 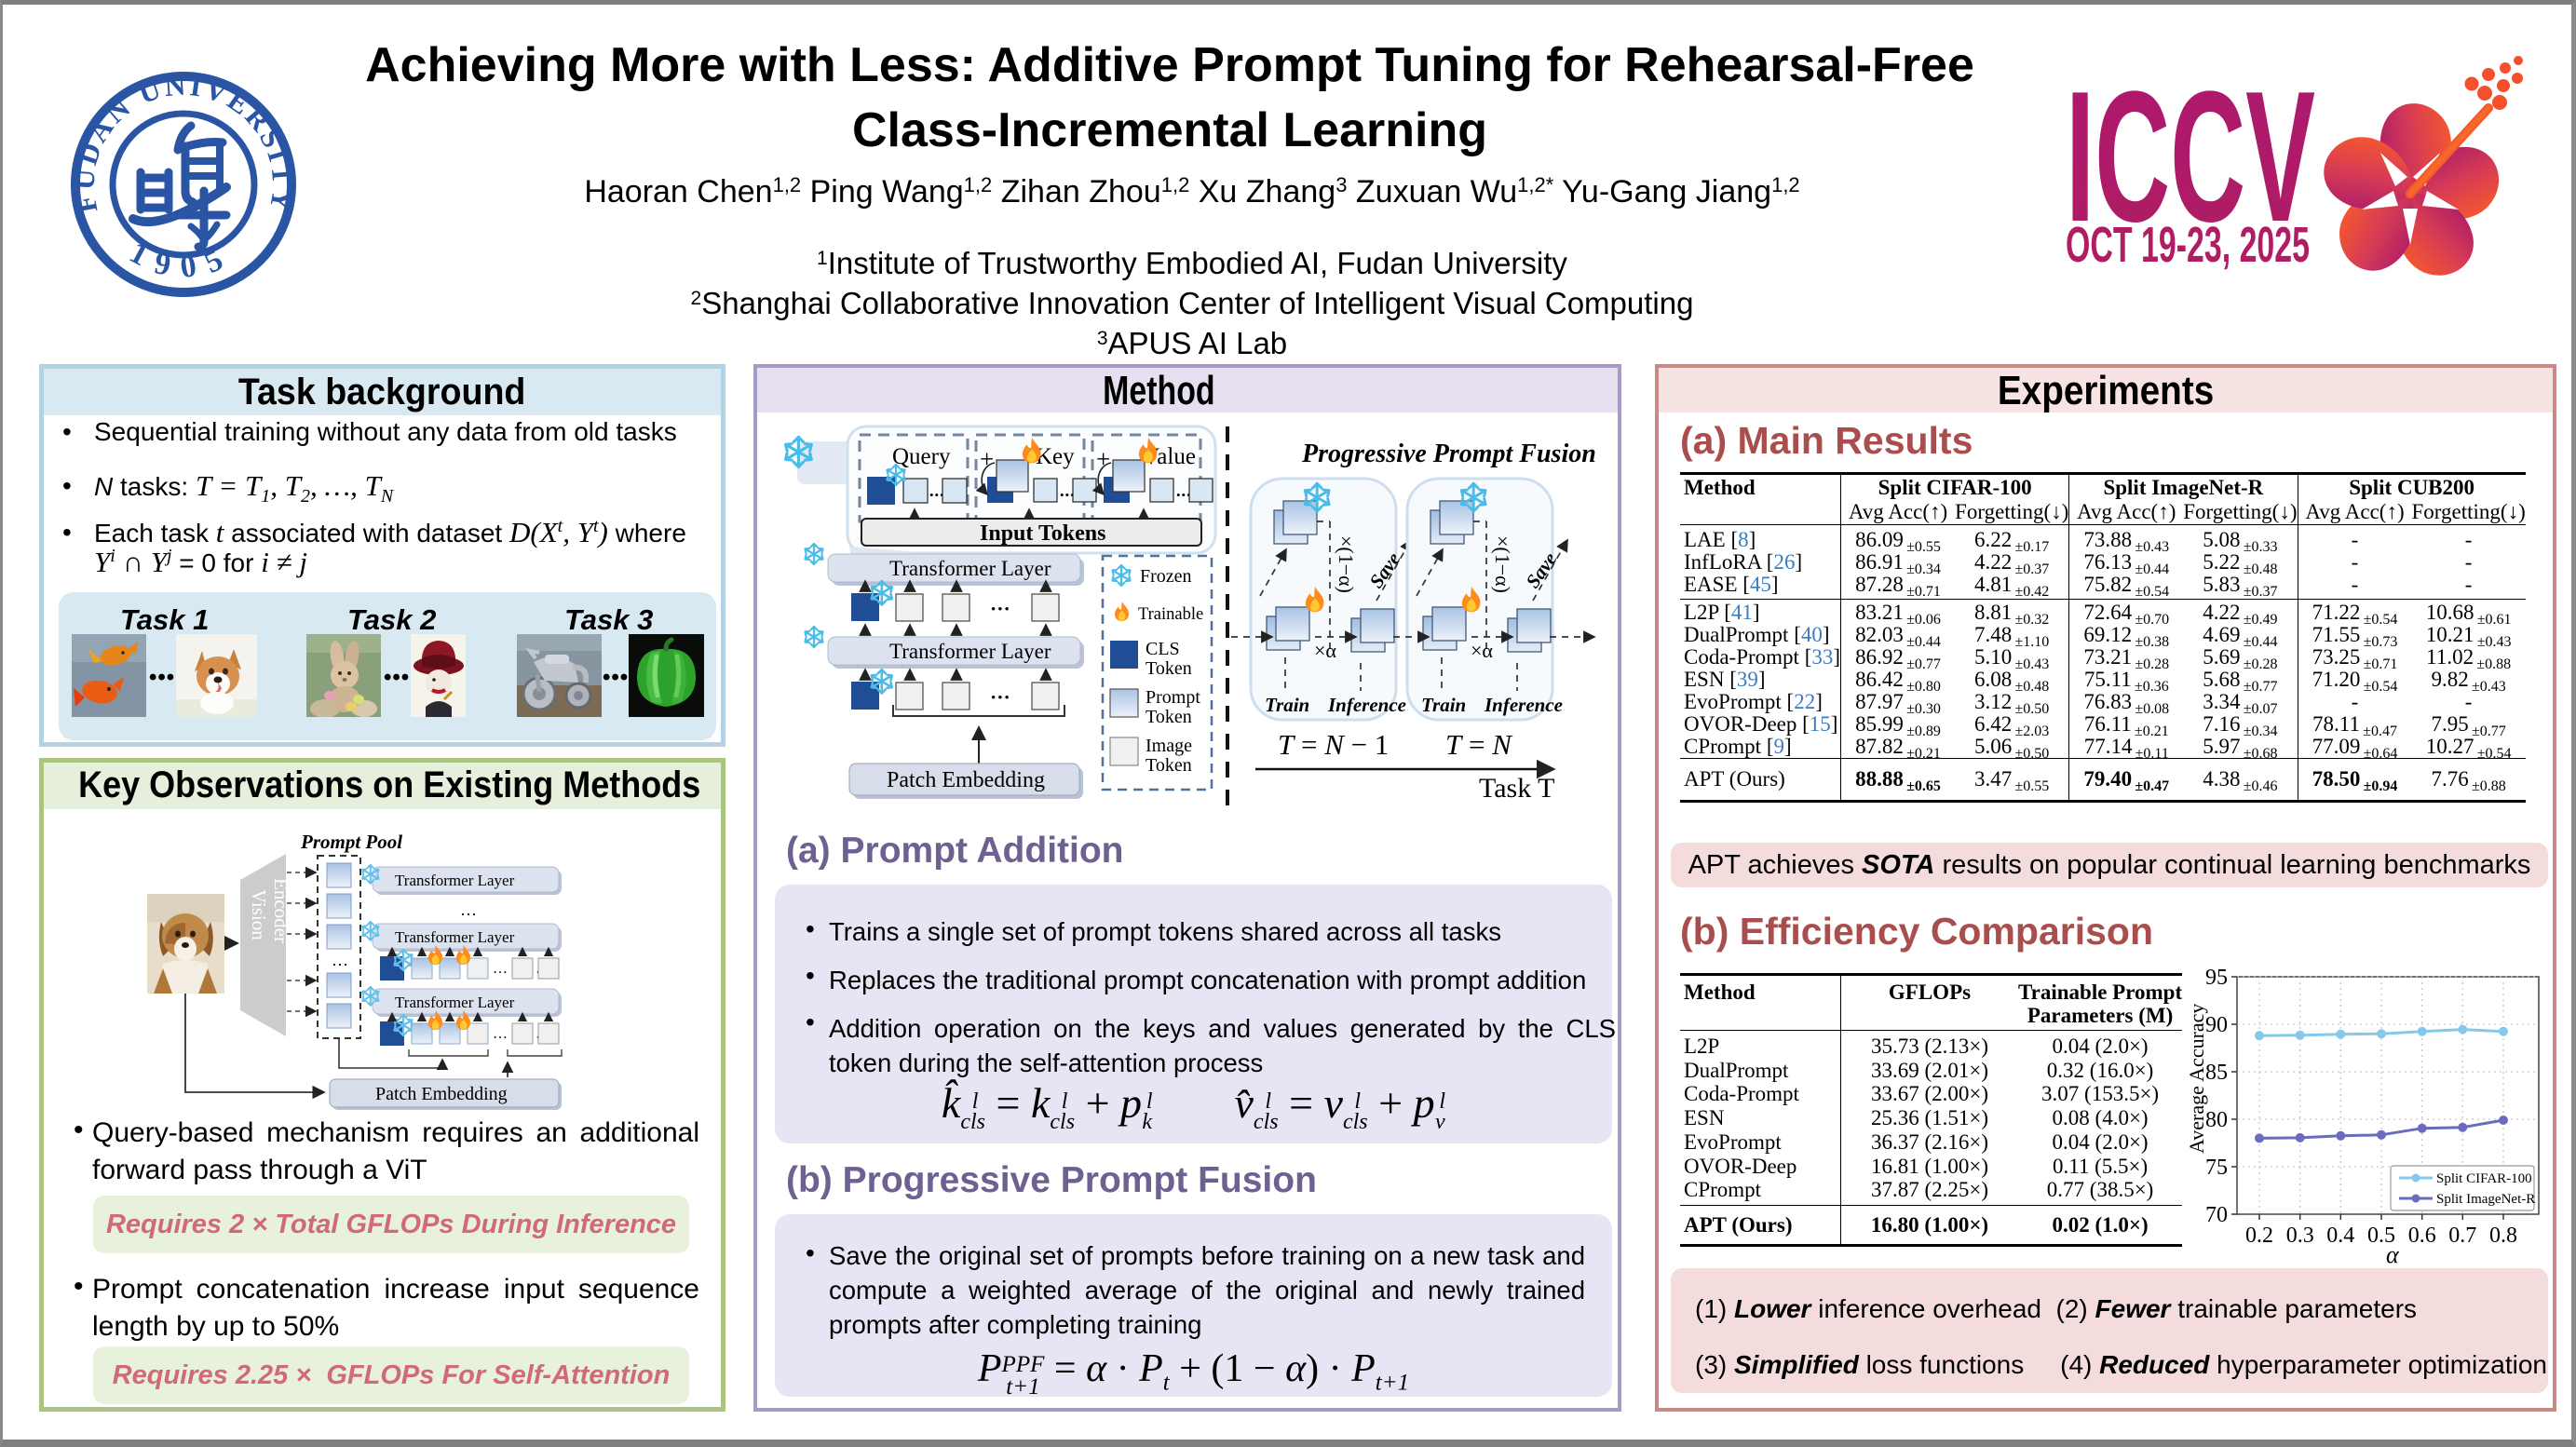 I want to click on svg-text: Frozen, so click(x=1166, y=576).